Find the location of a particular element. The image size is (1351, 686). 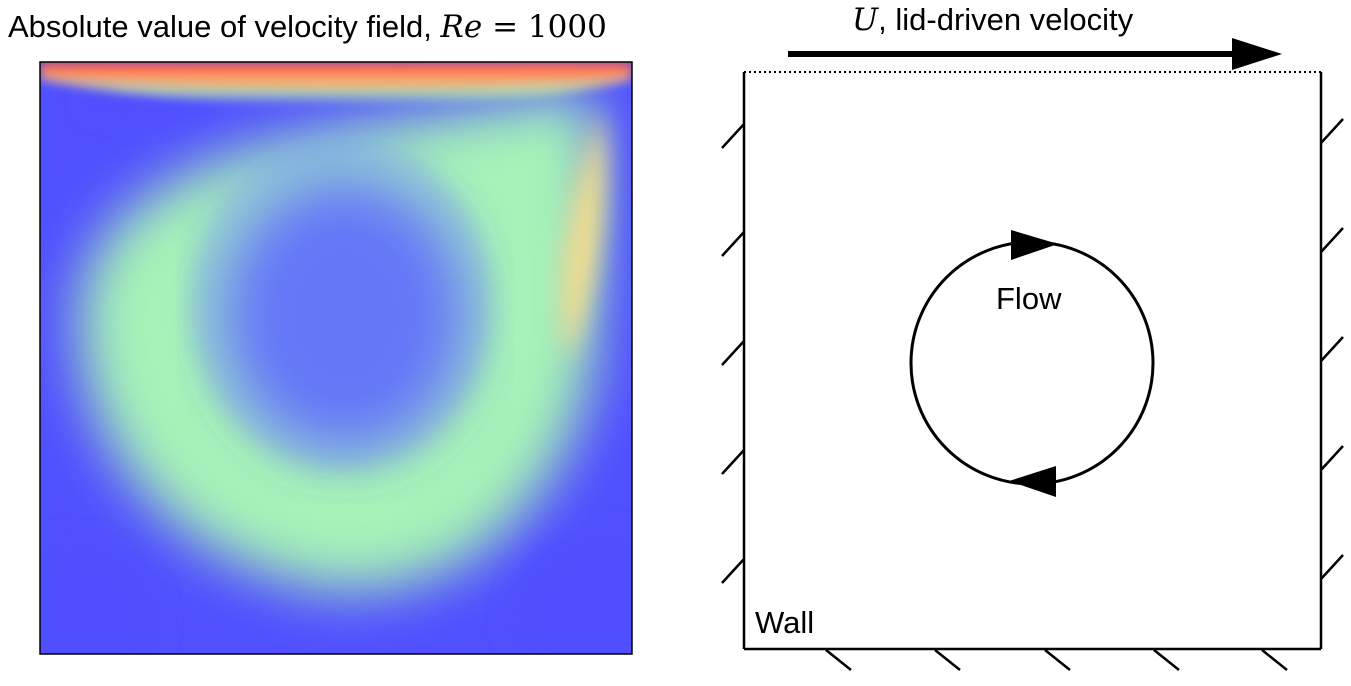

flow-label: Flow is located at coordinates (1029, 298).